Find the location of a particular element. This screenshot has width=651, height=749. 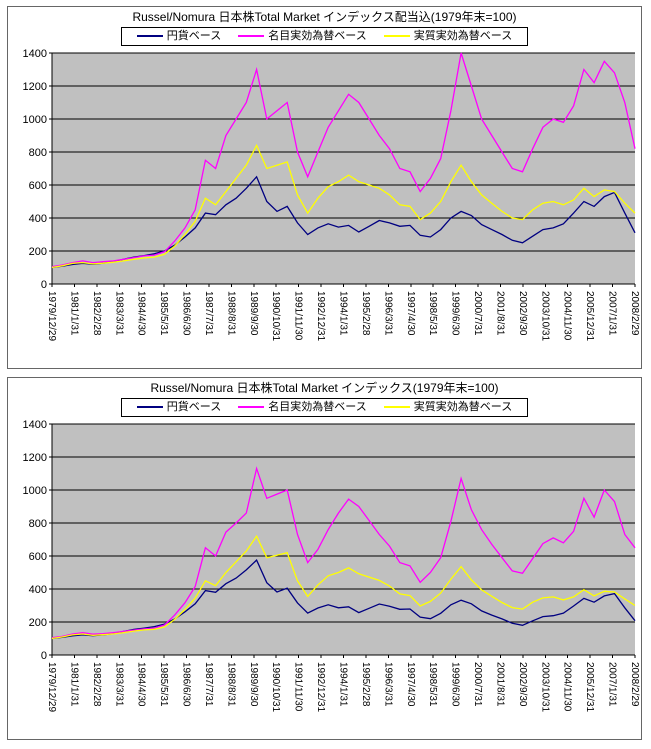

x-tick-label: 2000/7/31 is located at coordinates (477, 684).